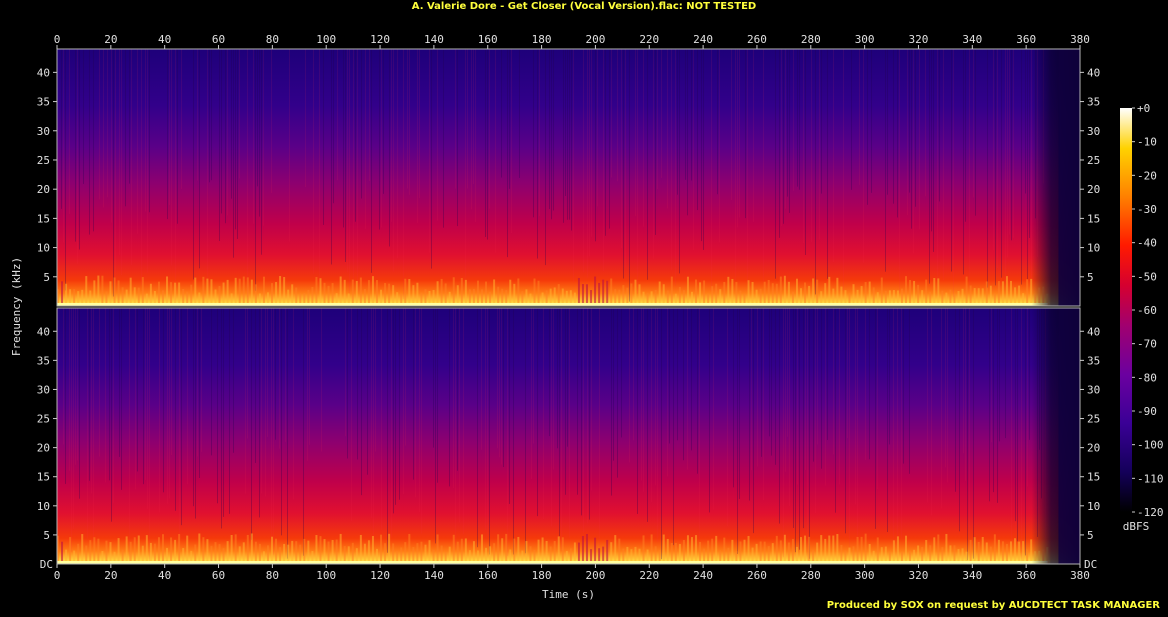 This screenshot has width=1168, height=617. Describe the element at coordinates (272, 39) in the screenshot. I see `x-tick-label: 80` at that location.